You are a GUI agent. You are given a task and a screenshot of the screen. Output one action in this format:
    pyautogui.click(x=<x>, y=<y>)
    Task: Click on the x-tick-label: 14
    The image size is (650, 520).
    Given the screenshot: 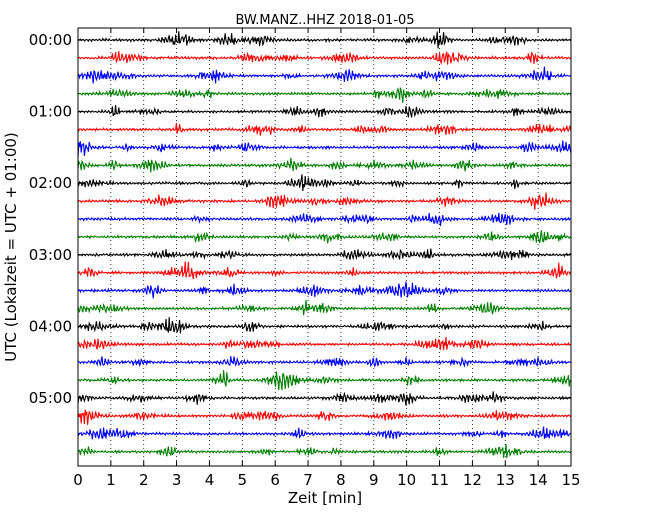 What is the action you would take?
    pyautogui.click(x=538, y=480)
    